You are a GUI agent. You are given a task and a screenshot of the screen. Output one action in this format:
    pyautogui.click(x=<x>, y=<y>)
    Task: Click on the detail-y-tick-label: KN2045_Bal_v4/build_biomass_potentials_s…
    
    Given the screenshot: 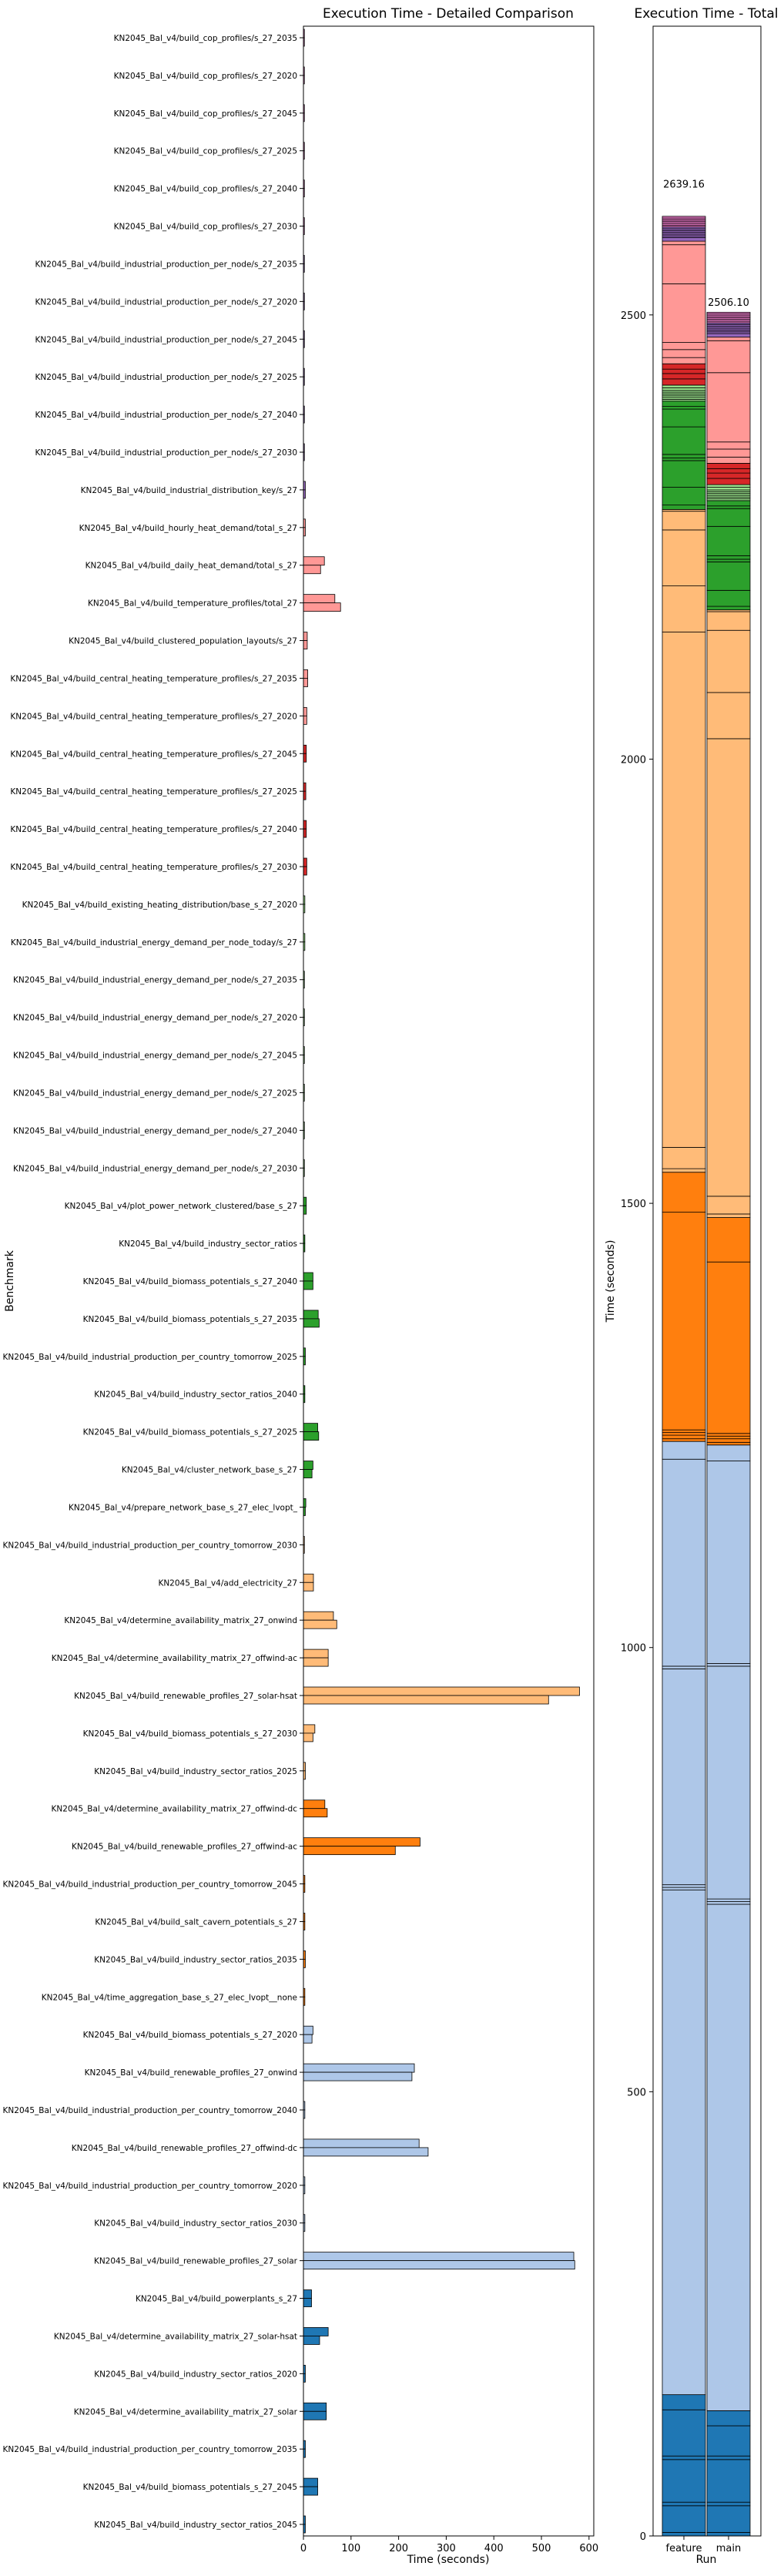 What is the action you would take?
    pyautogui.click(x=190, y=1734)
    